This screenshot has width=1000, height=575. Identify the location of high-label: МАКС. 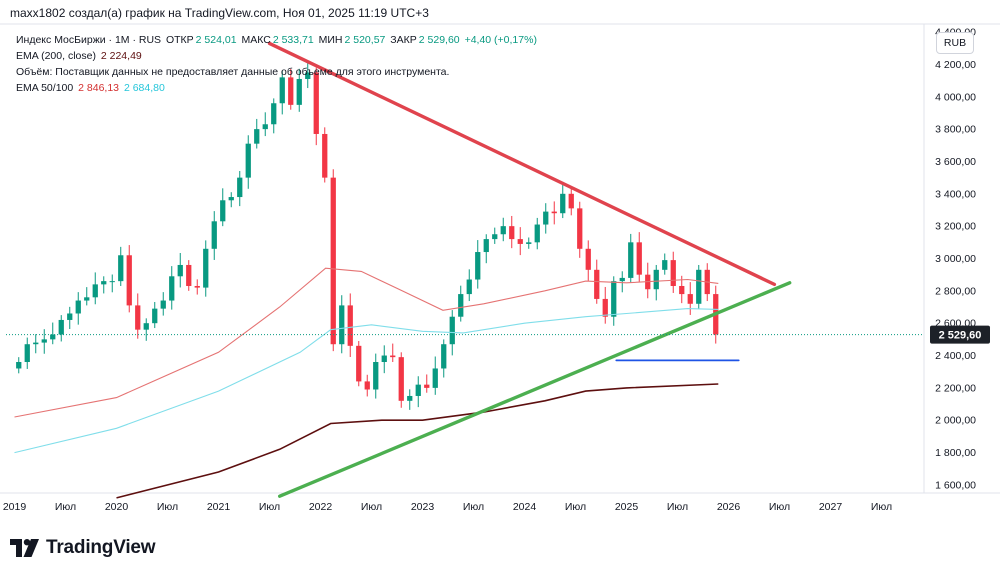
(256, 40).